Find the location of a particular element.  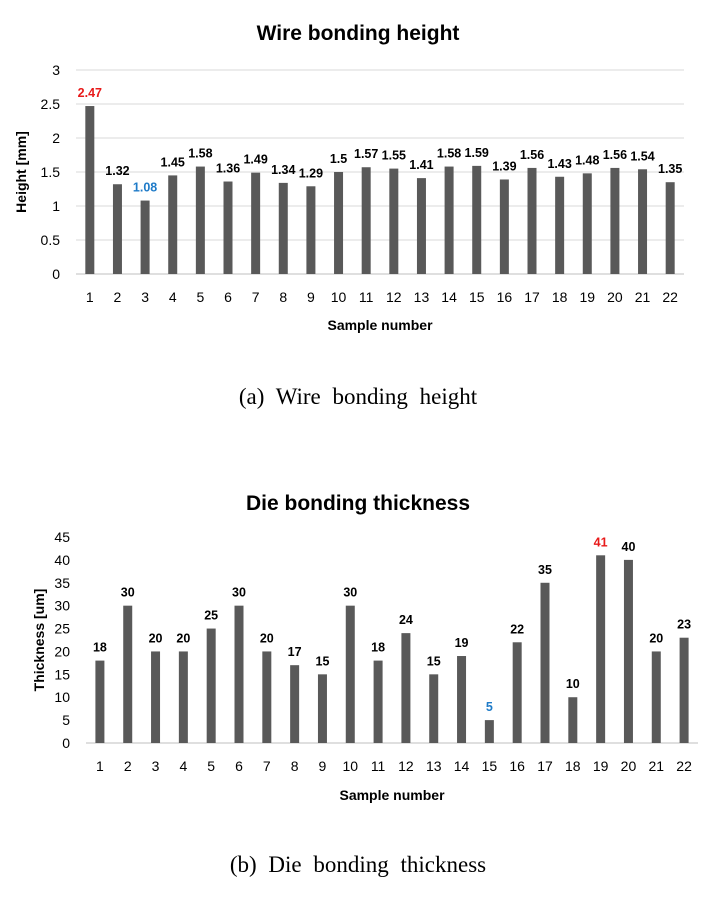

data-label: 1.35 is located at coordinates (670, 169).